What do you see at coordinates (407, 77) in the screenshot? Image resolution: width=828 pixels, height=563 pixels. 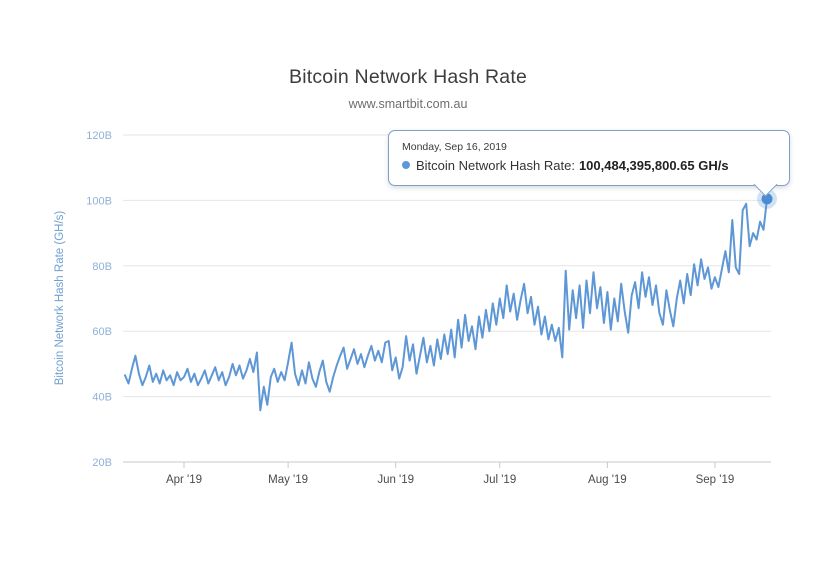 I see `chart-title: Bitcoin Network Hash Rate` at bounding box center [407, 77].